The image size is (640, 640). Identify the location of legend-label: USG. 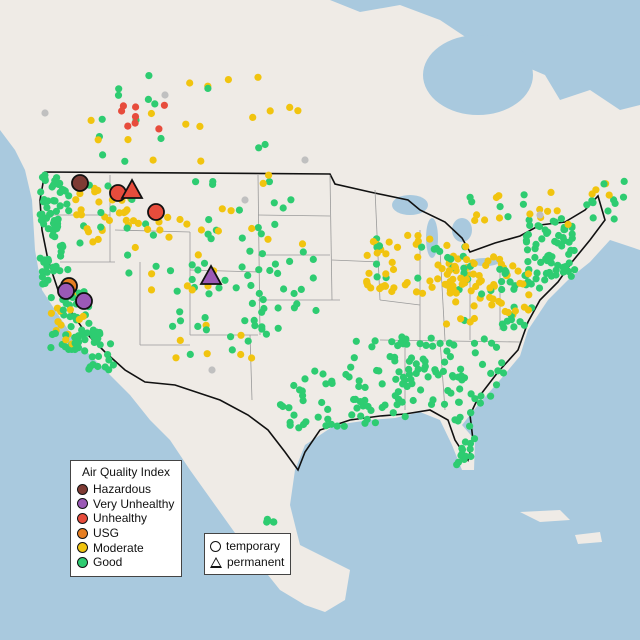
(106, 533).